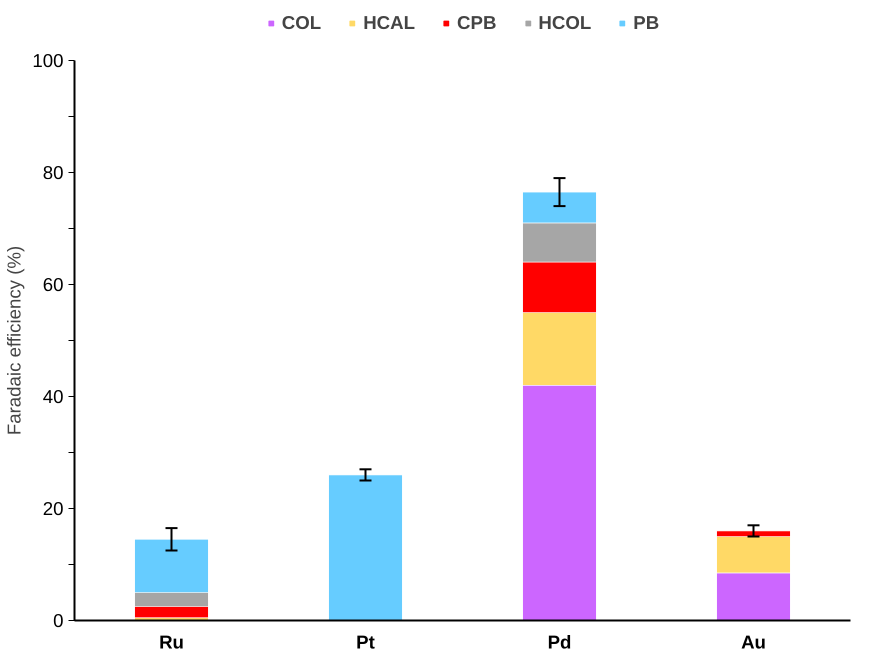  What do you see at coordinates (560, 642) in the screenshot?
I see `x-tick-label: Pd` at bounding box center [560, 642].